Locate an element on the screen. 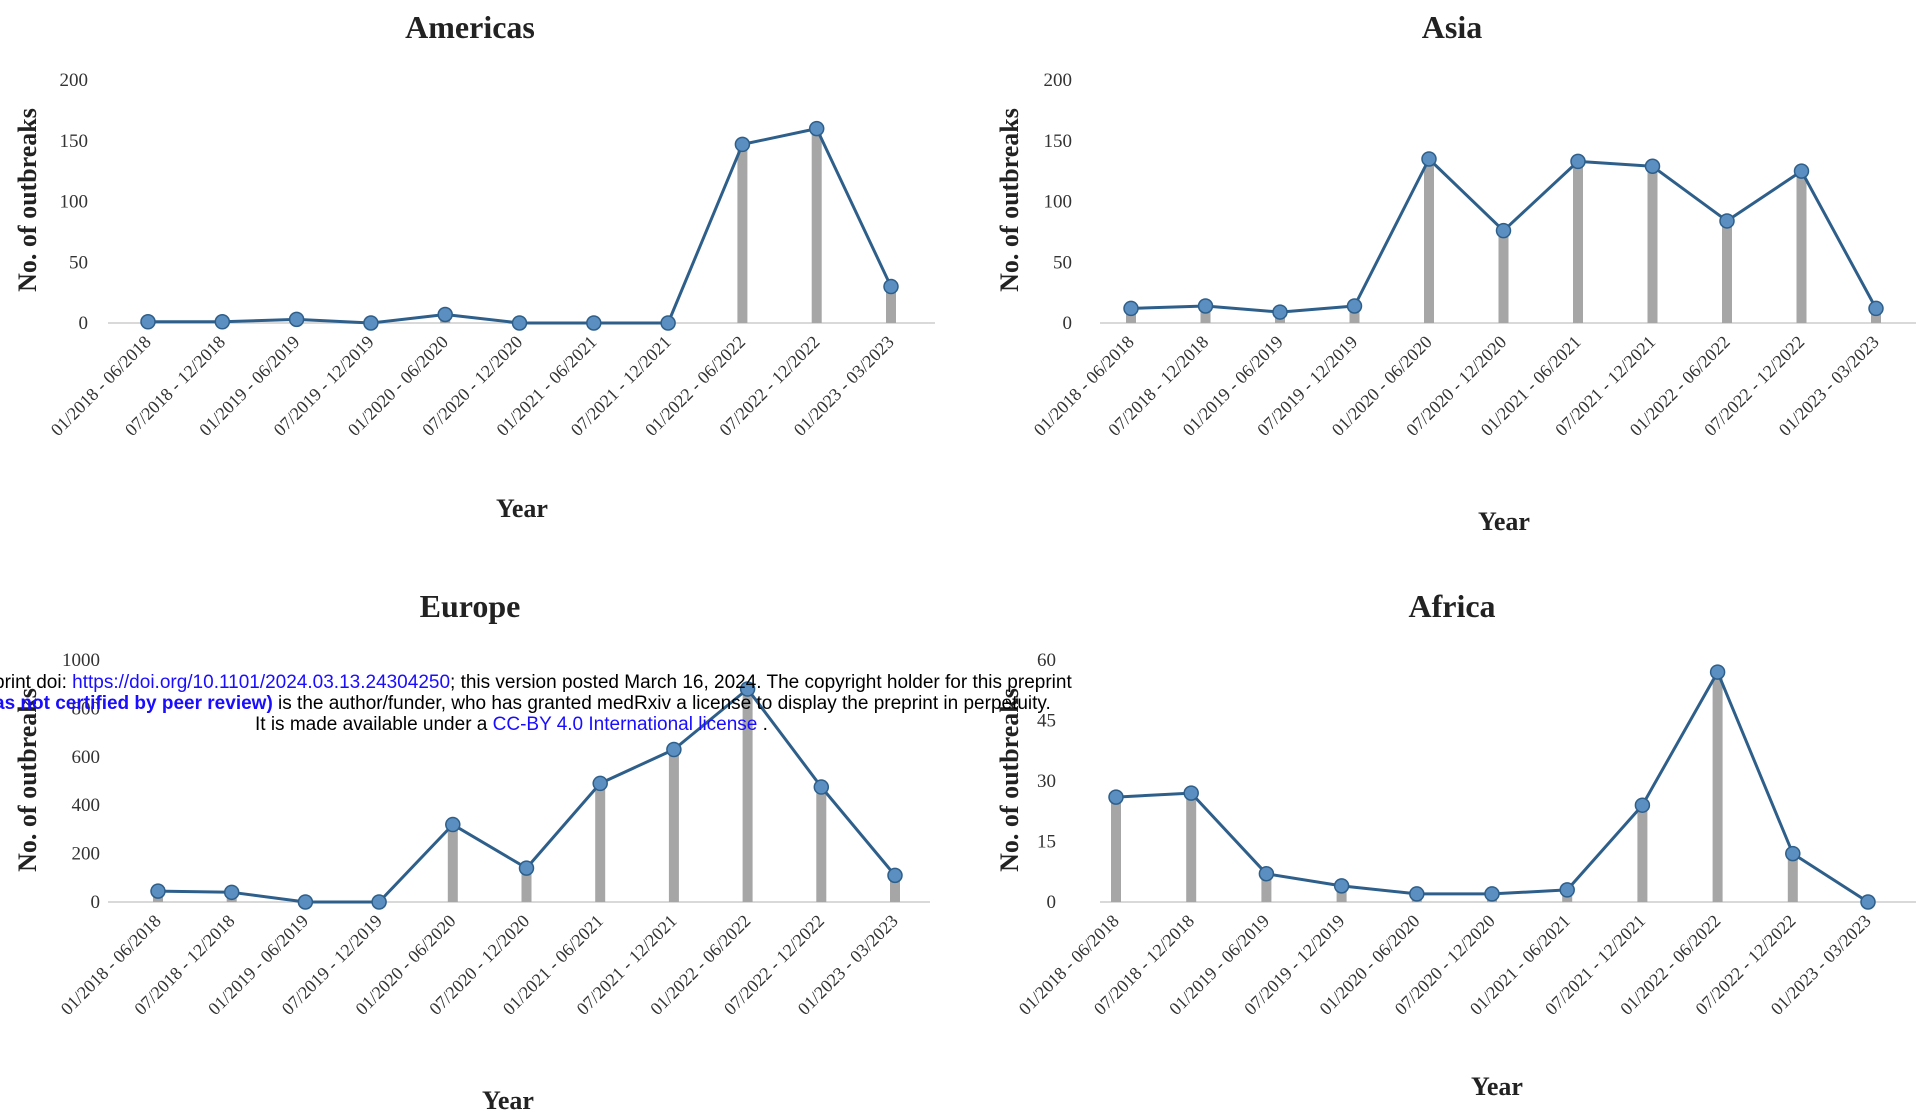 The width and height of the screenshot is (1916, 1118). series-line is located at coordinates (520, 226).